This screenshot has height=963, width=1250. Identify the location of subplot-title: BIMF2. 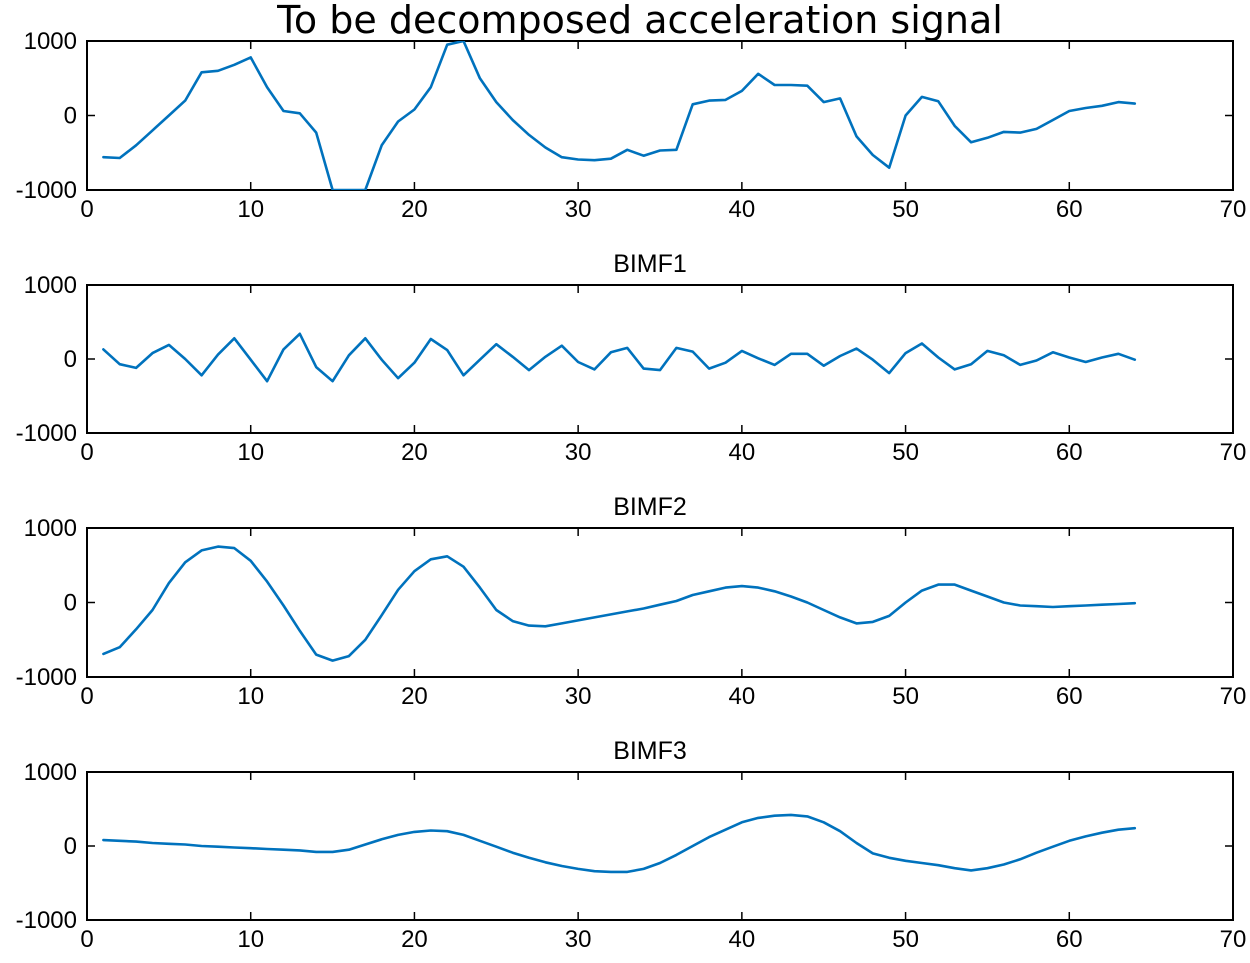
(650, 507).